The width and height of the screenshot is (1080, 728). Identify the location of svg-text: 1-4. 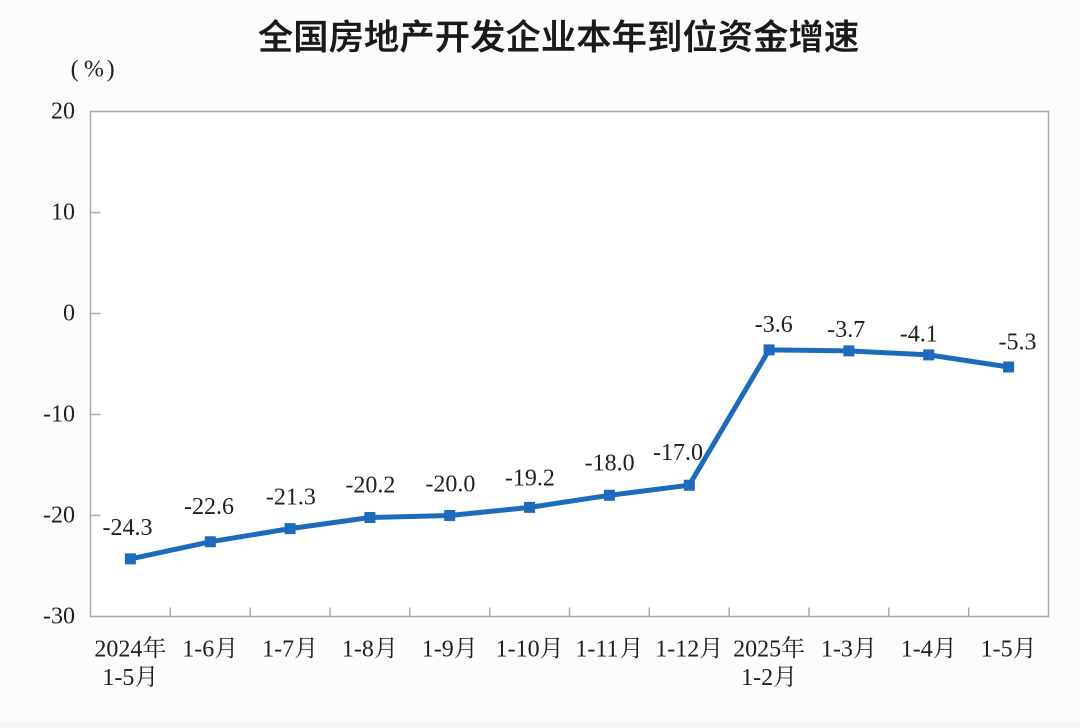
(917, 650).